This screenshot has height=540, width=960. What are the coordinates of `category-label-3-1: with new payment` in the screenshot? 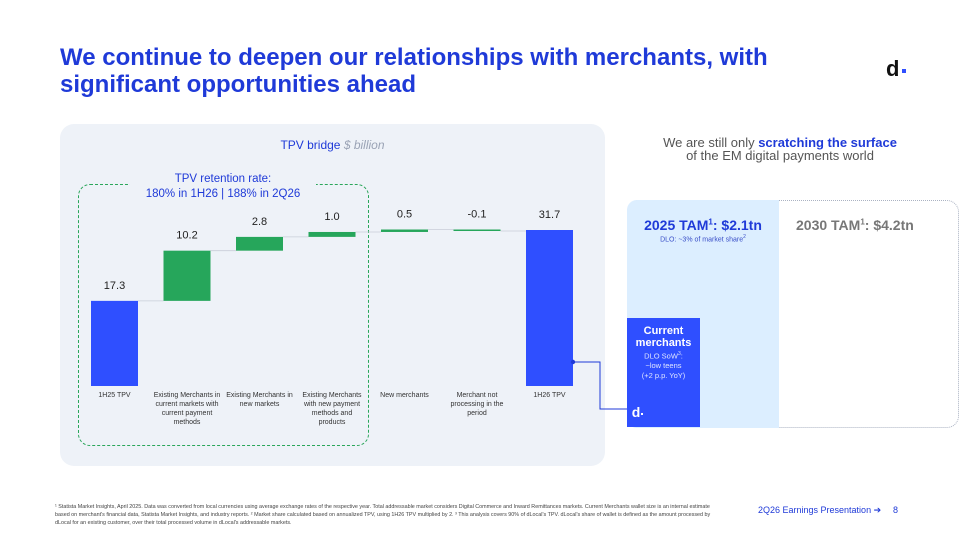 It's located at (331, 404).